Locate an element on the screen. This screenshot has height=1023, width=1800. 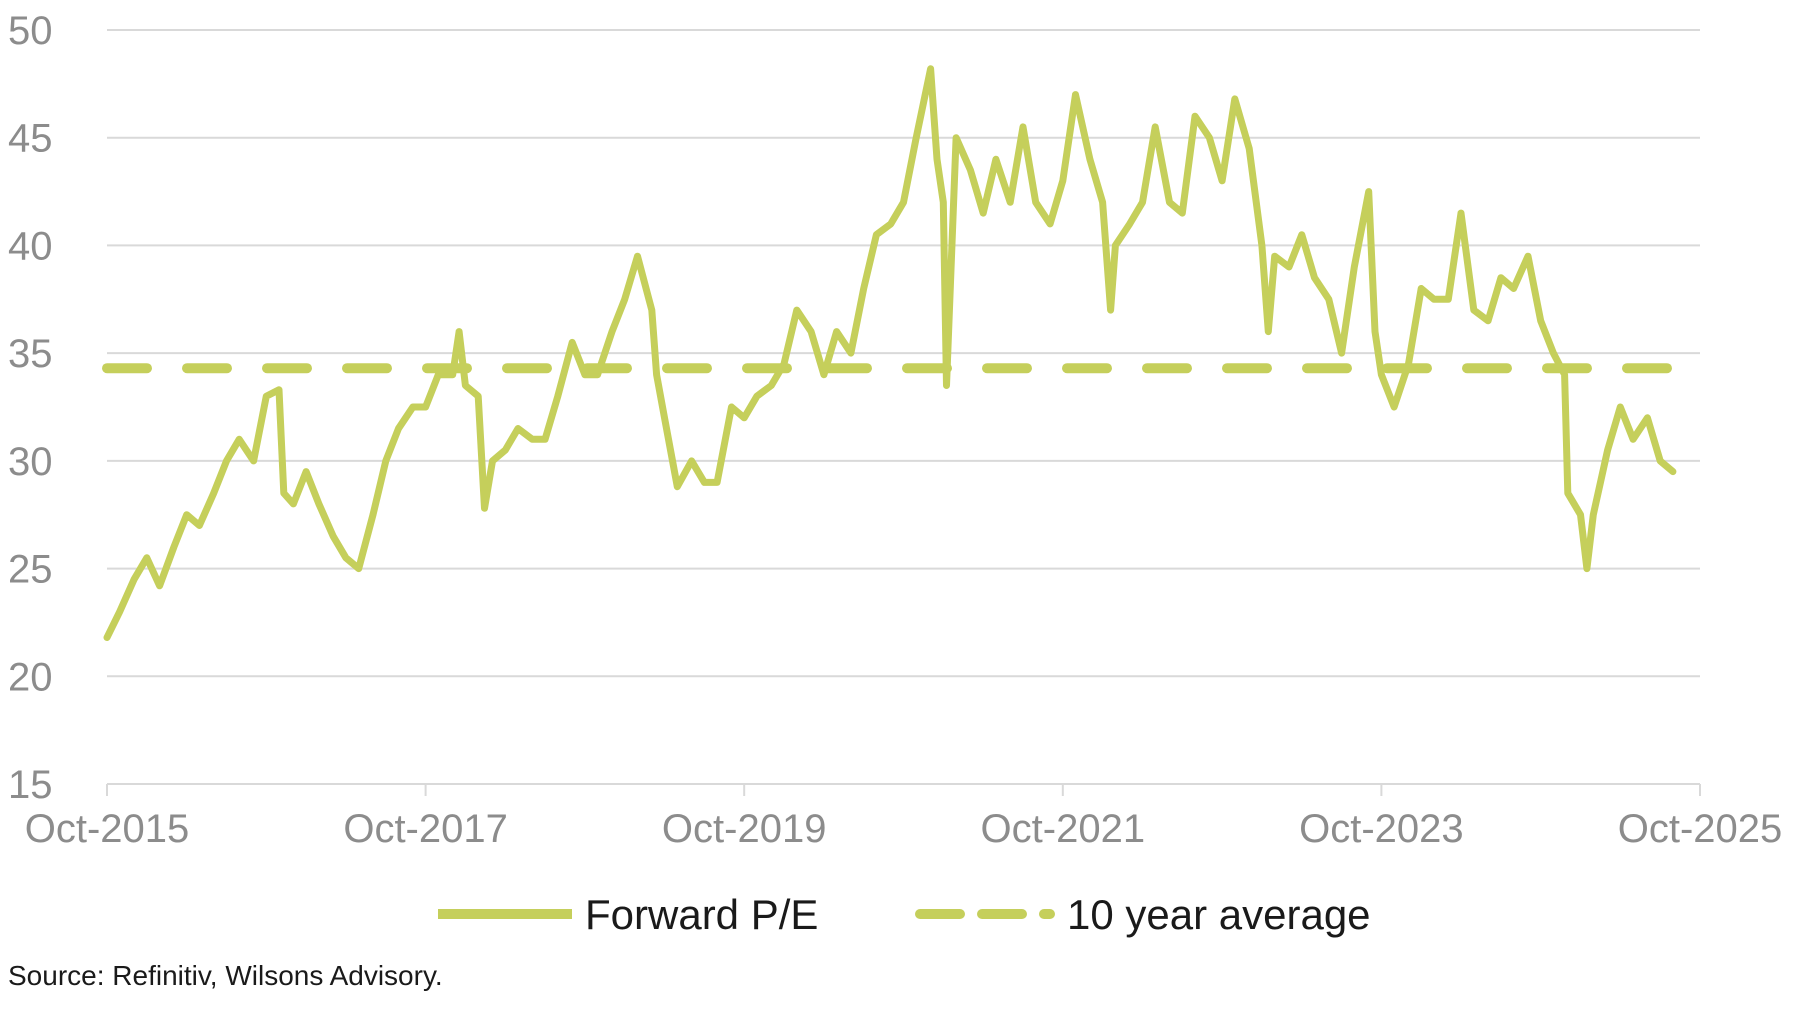
x-axis is located at coordinates (903, 789).